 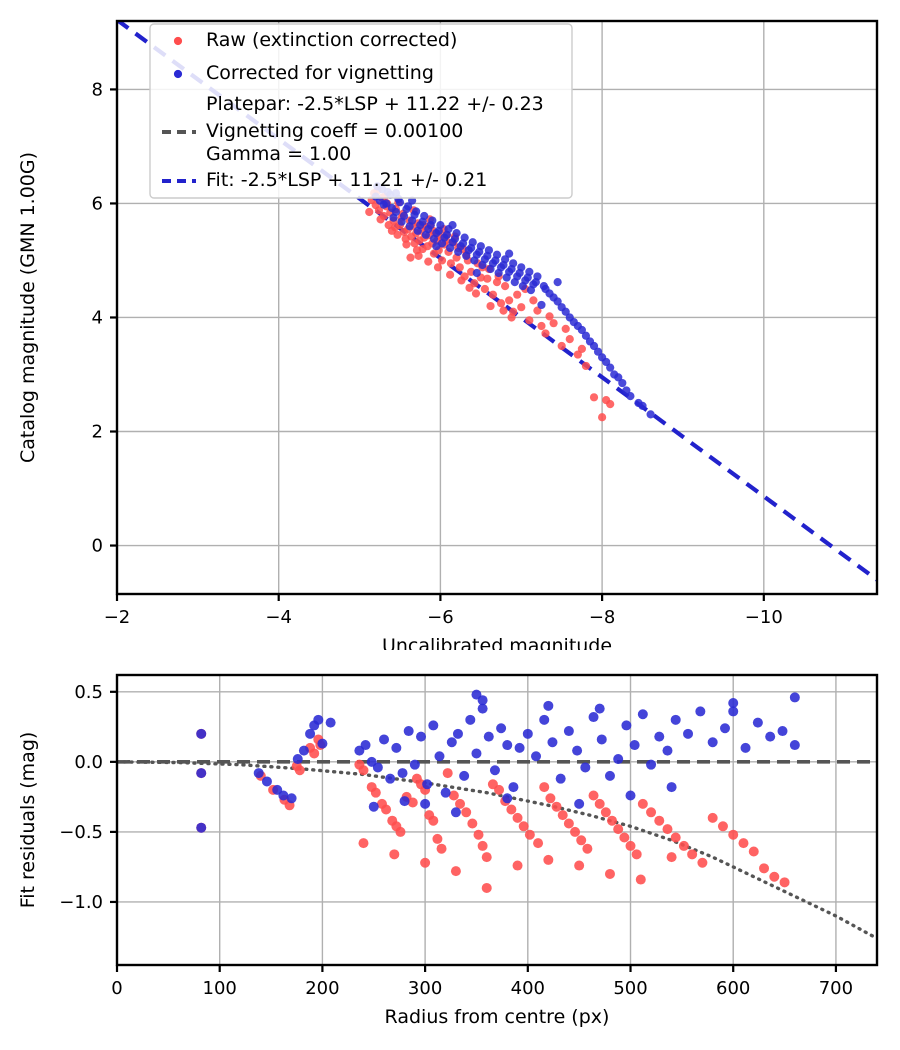 I want to click on y-tick-label: 8, so click(x=97, y=89).